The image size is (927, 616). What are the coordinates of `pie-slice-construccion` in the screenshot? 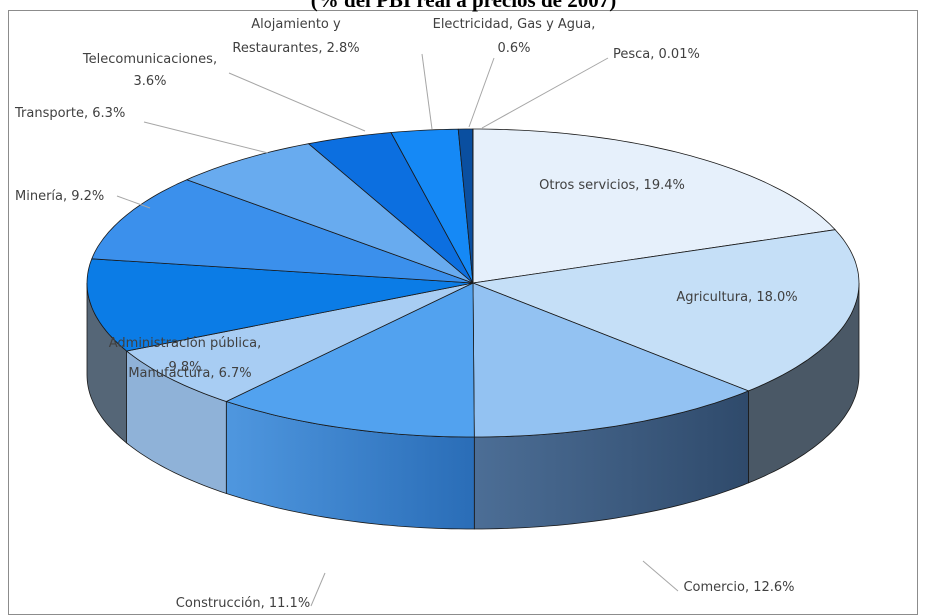 It's located at (350, 360).